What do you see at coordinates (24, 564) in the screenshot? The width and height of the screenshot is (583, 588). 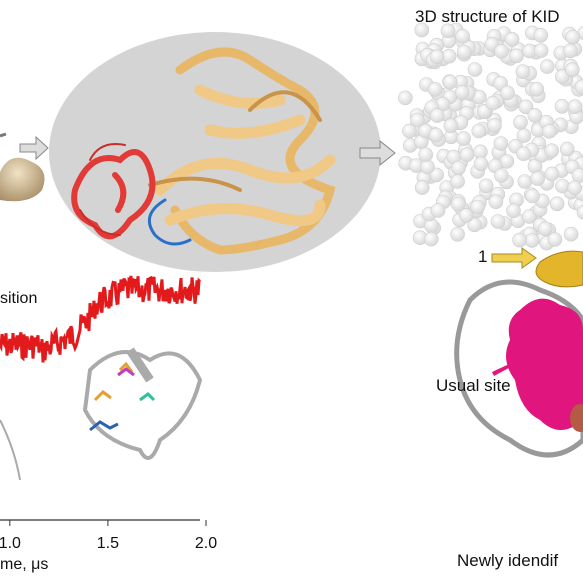 I see `x-axis-label: me, μs` at bounding box center [24, 564].